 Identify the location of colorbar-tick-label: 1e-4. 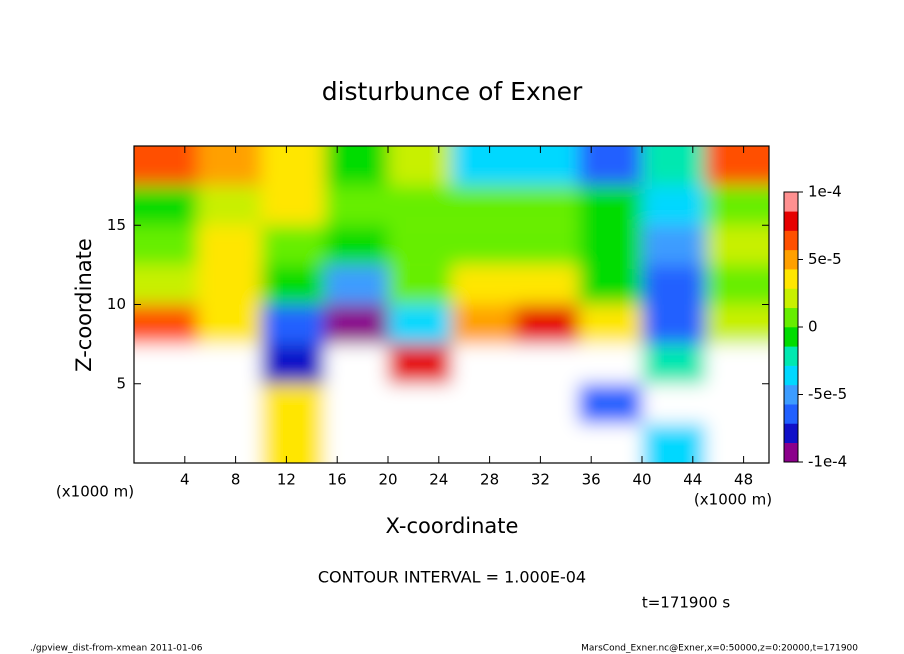
(825, 192).